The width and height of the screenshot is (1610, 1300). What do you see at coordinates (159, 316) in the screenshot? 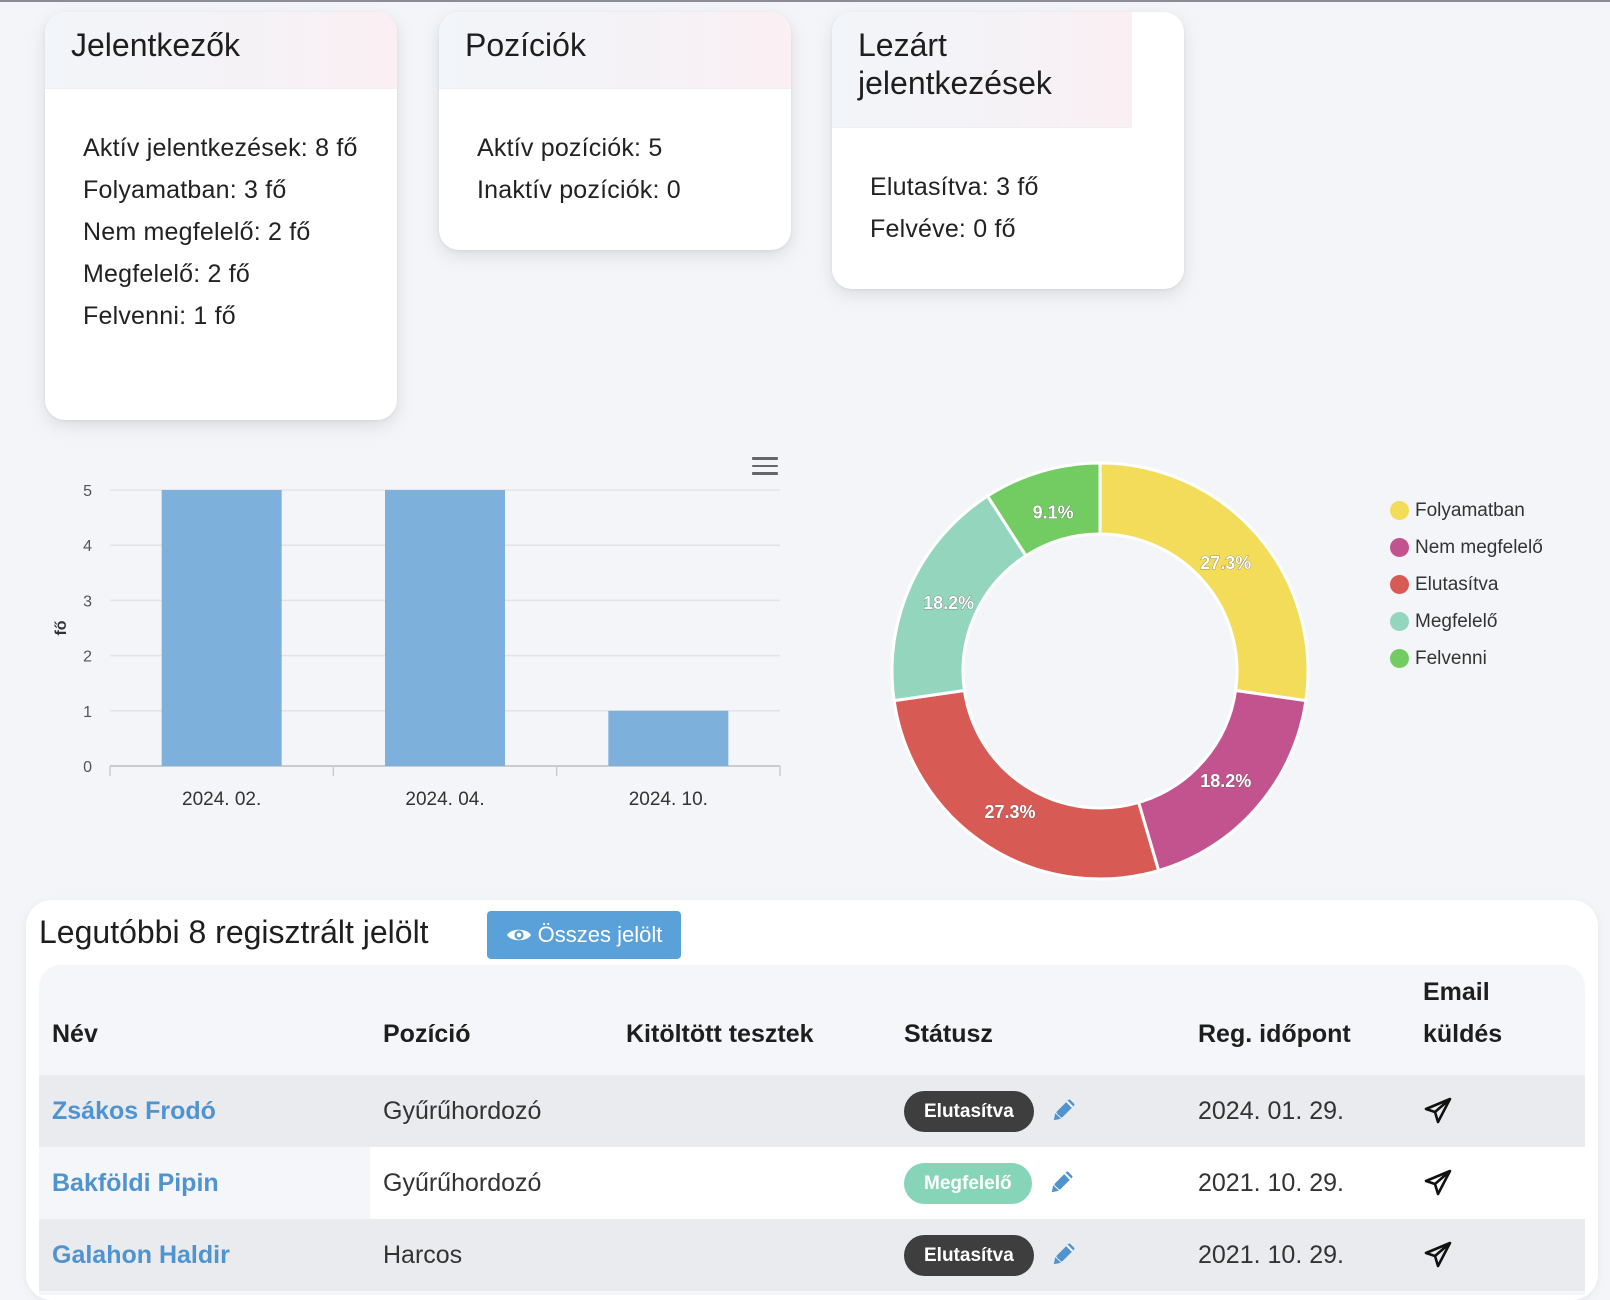
I see `stat-to-hire: Felvenni: 1 fő` at bounding box center [159, 316].